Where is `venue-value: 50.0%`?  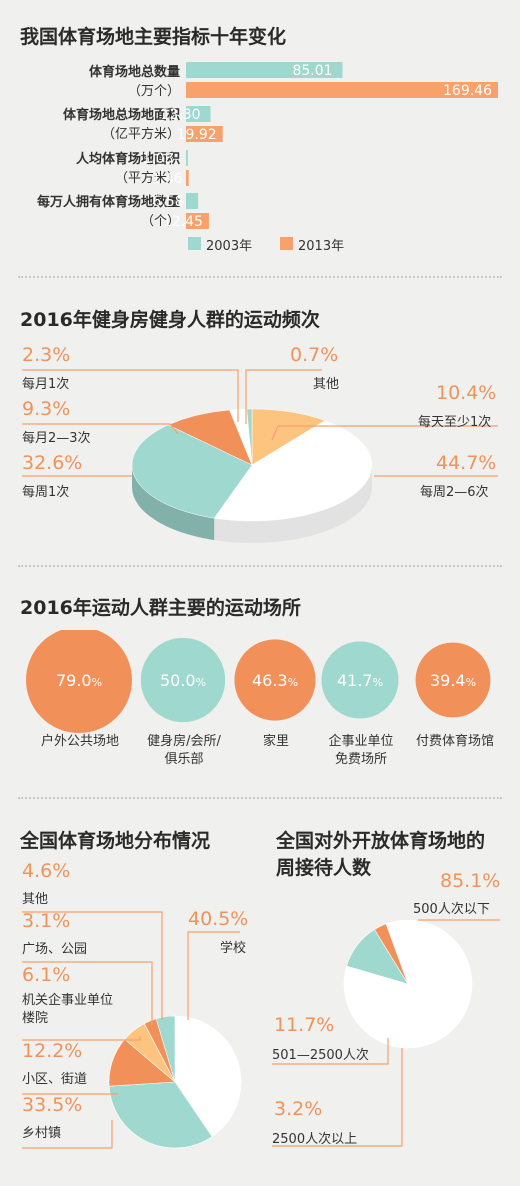 venue-value: 50.0% is located at coordinates (183, 680).